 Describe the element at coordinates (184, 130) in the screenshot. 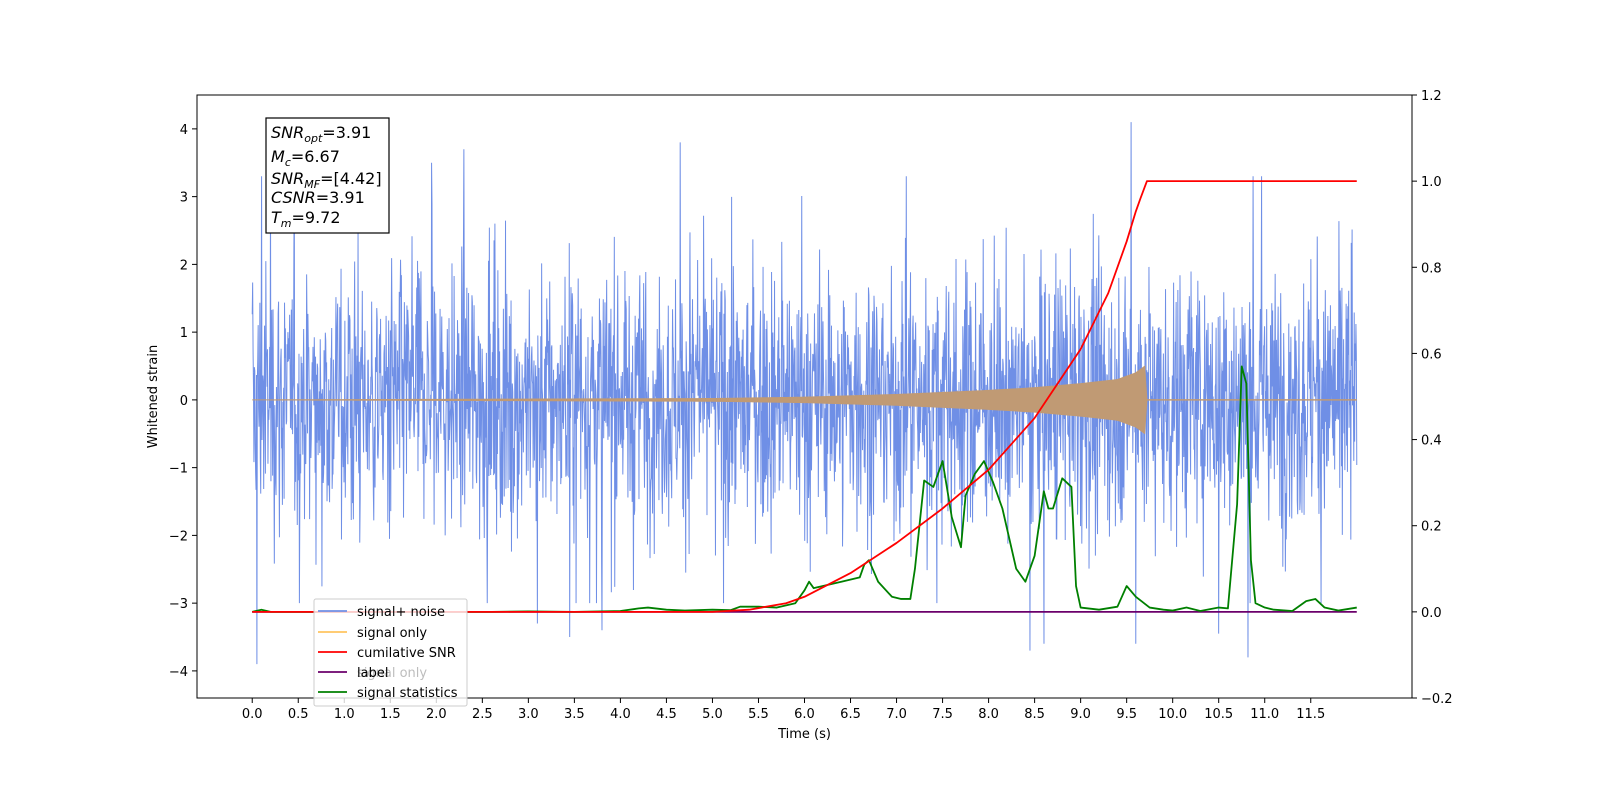

I see `y-tick-label: 4` at that location.